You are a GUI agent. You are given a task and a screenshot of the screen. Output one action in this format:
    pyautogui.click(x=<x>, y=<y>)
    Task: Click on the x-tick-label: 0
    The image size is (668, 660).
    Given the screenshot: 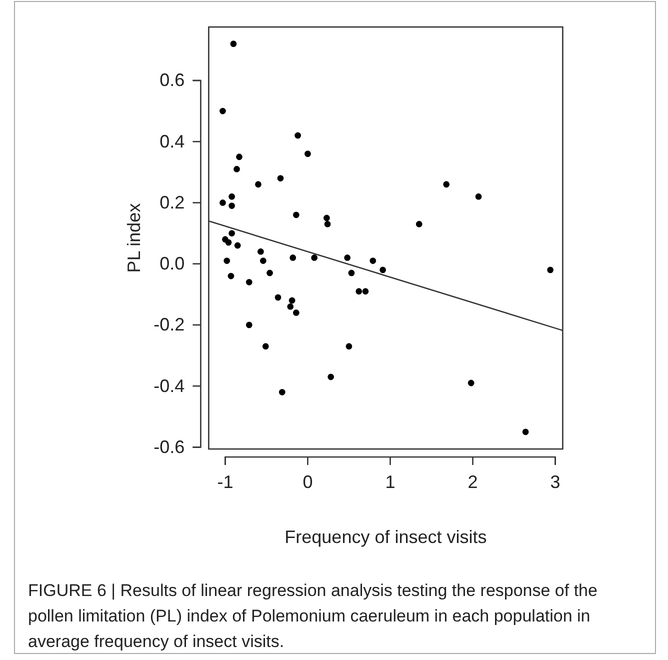 What is the action you would take?
    pyautogui.click(x=307, y=482)
    